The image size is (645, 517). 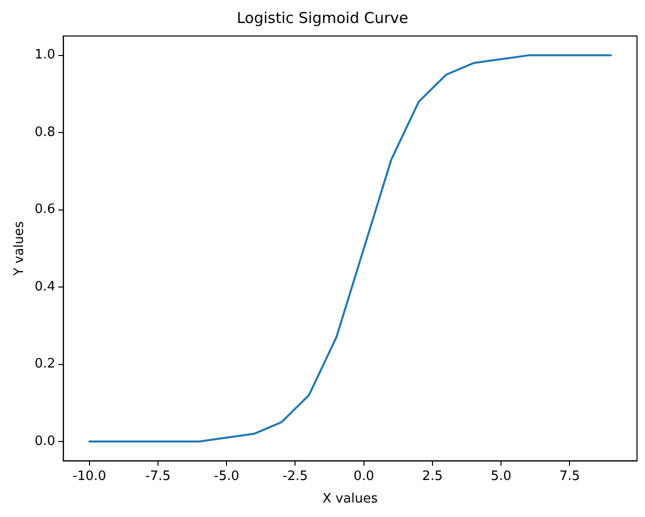 What do you see at coordinates (20, 249) in the screenshot?
I see `y-axis-title: Y values` at bounding box center [20, 249].